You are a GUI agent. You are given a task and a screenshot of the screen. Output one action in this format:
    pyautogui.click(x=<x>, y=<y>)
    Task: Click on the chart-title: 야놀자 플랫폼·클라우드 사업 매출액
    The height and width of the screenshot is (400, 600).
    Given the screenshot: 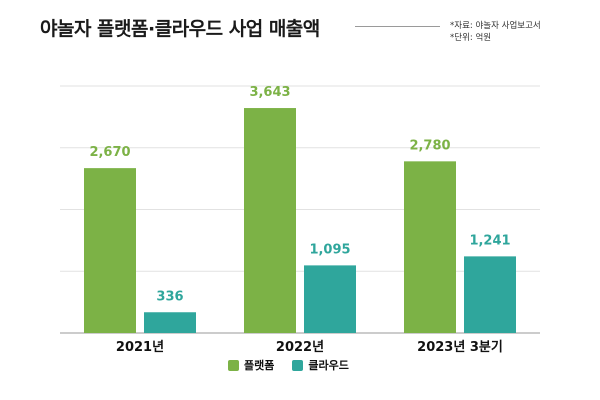 What is the action you would take?
    pyautogui.click(x=180, y=29)
    